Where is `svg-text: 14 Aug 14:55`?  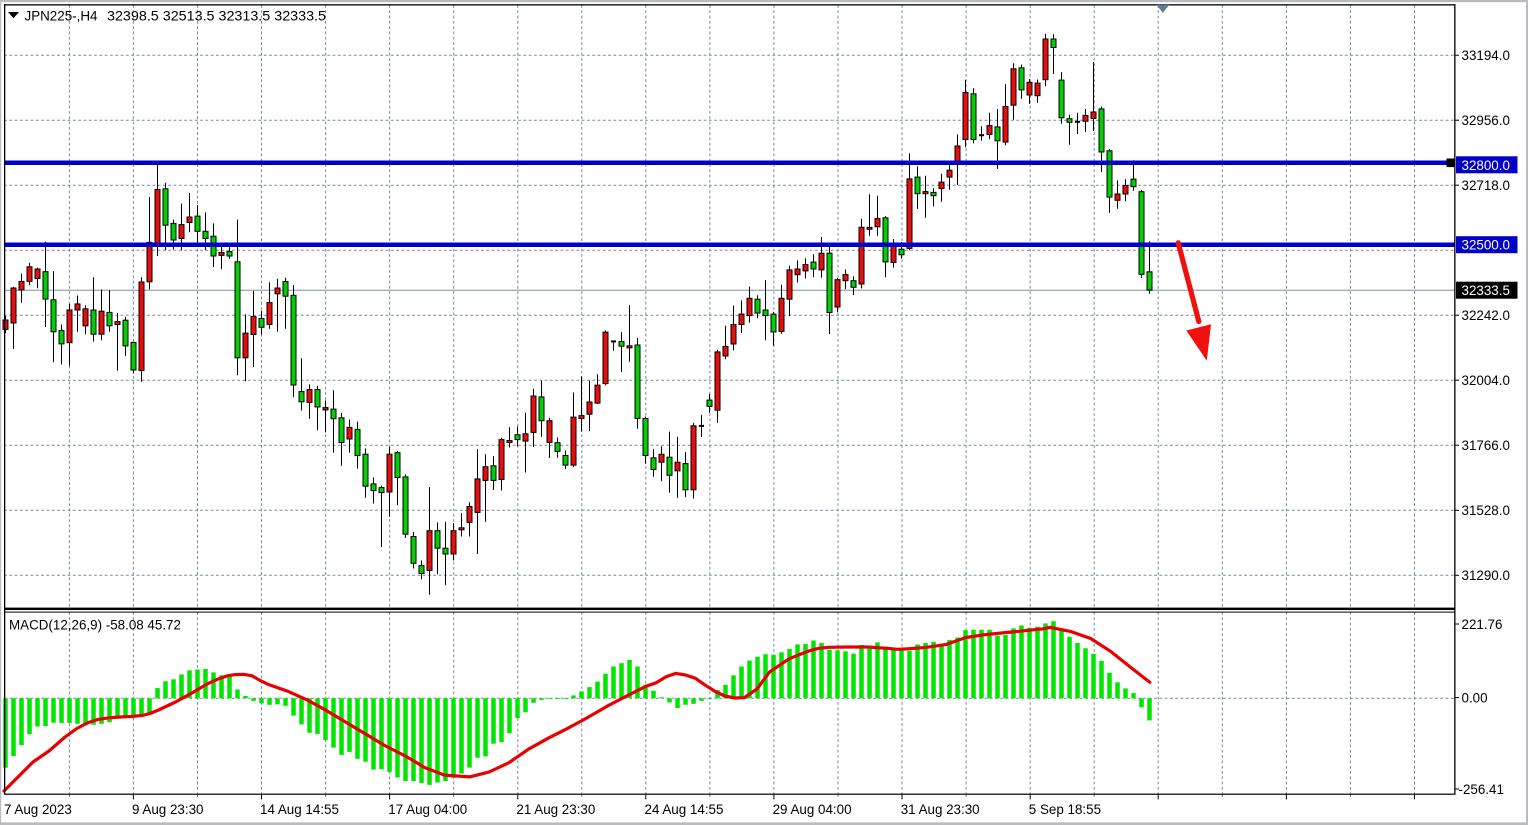 svg-text: 14 Aug 14:55 is located at coordinates (299, 809).